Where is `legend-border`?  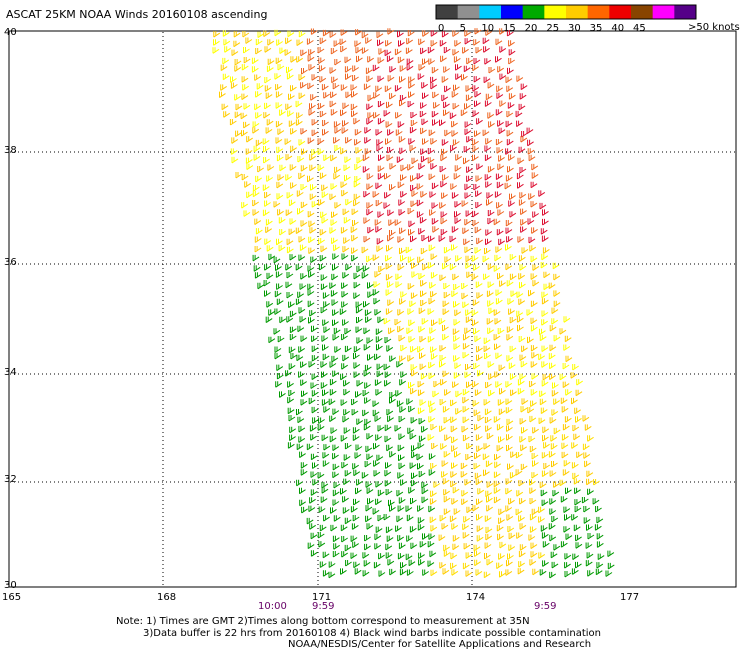
legend-border is located at coordinates (566, 12).